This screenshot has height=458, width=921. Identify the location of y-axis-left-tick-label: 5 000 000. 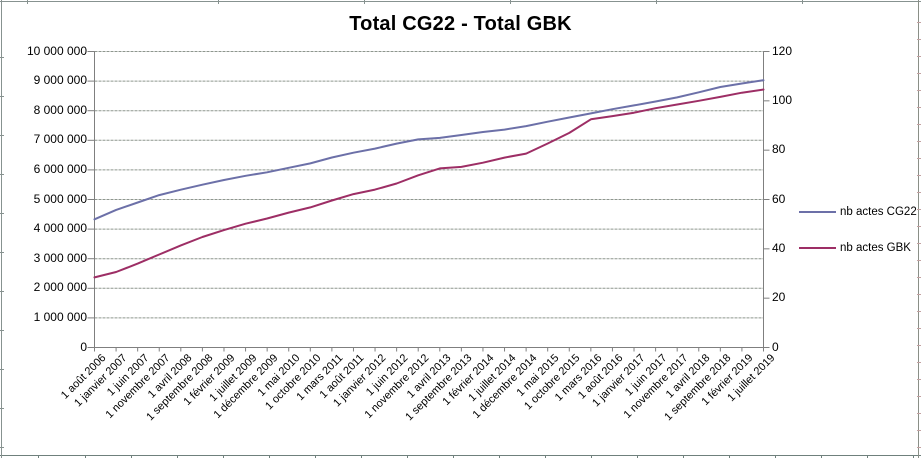
(60, 198).